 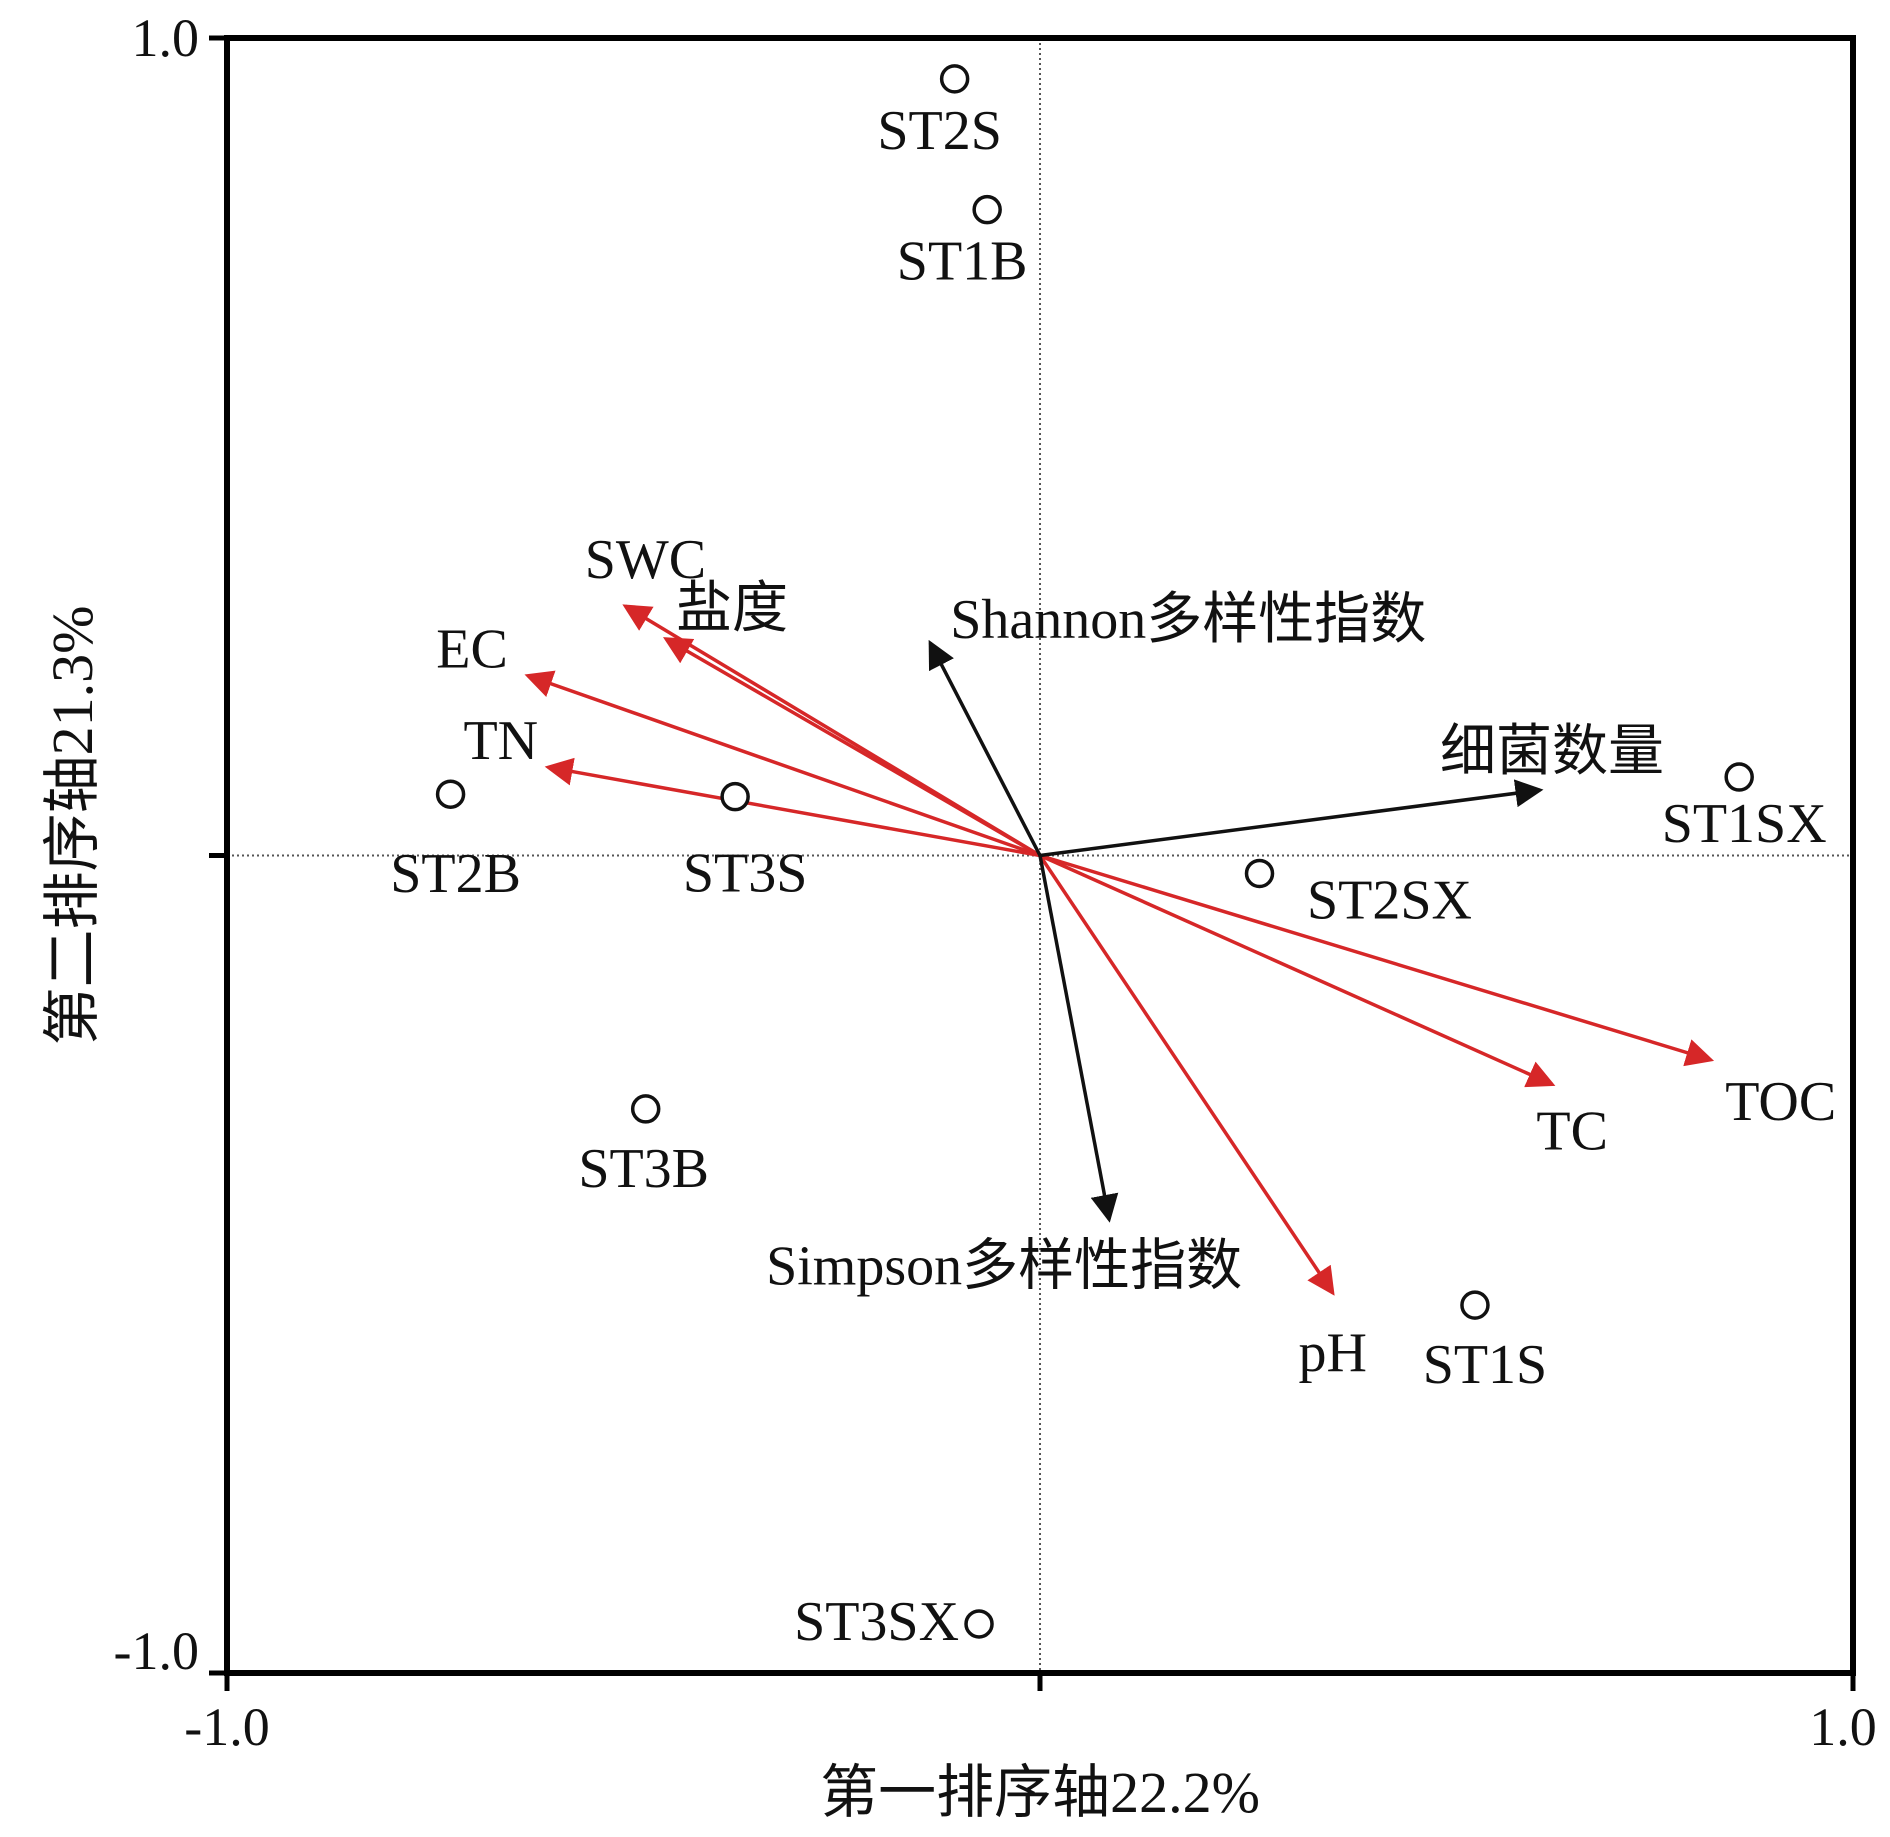 What do you see at coordinates (1475, 1305) in the screenshot?
I see `sample-point-ST1S` at bounding box center [1475, 1305].